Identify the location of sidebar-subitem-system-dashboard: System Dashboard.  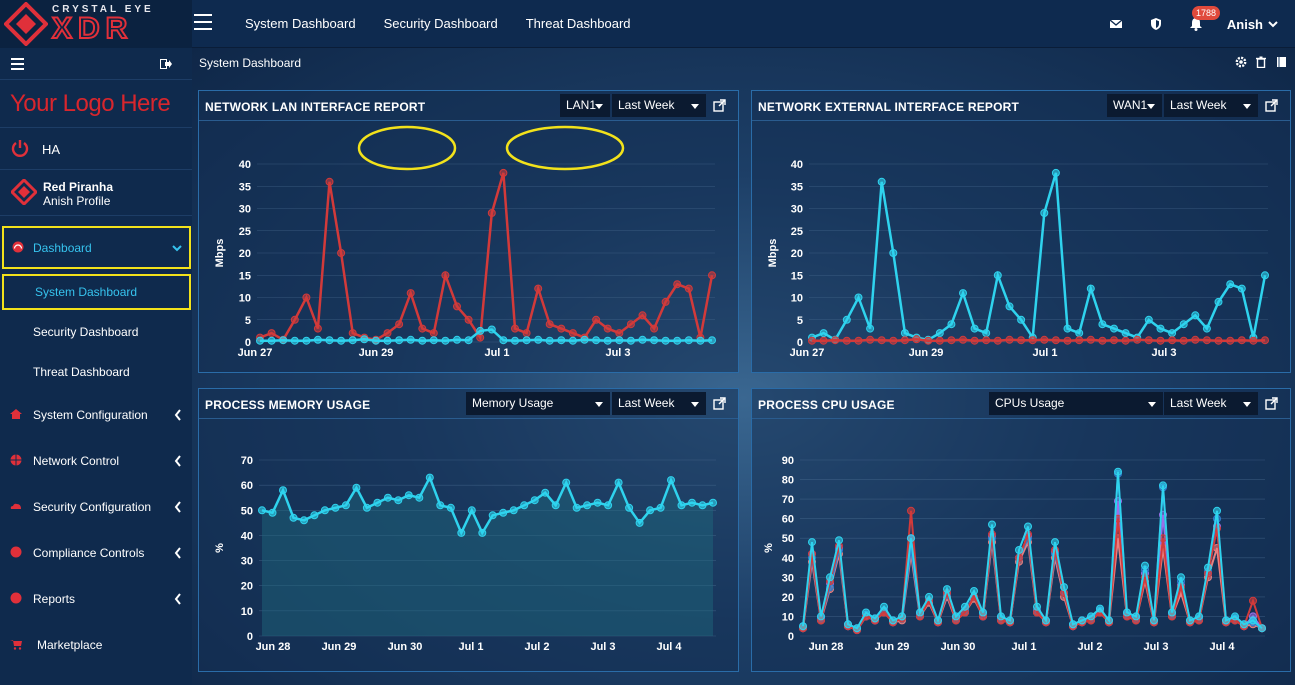
(96, 292).